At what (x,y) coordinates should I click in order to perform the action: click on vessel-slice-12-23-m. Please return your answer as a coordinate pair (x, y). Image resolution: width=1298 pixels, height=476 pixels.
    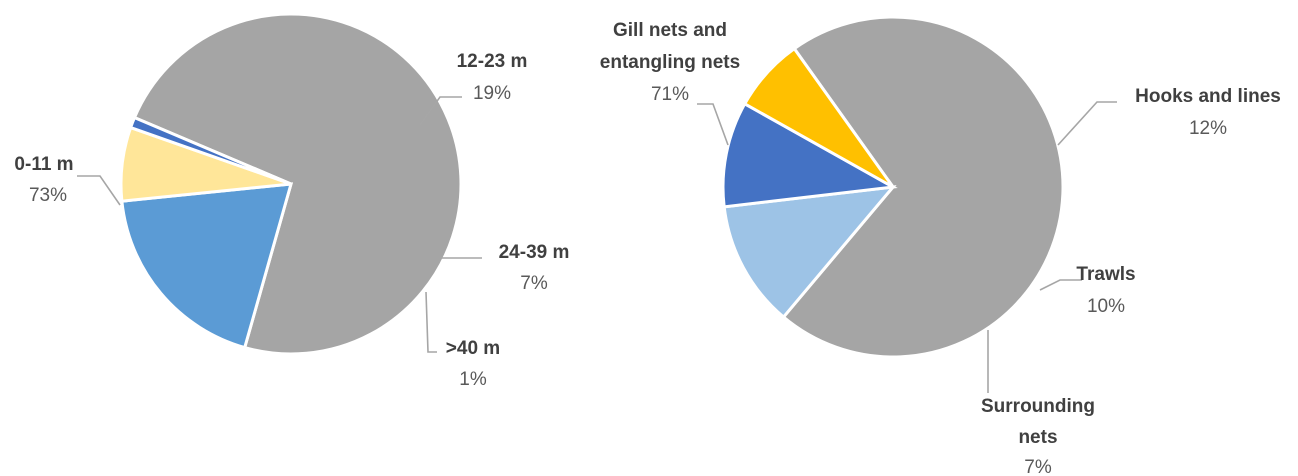
    Looking at the image, I should click on (207, 266).